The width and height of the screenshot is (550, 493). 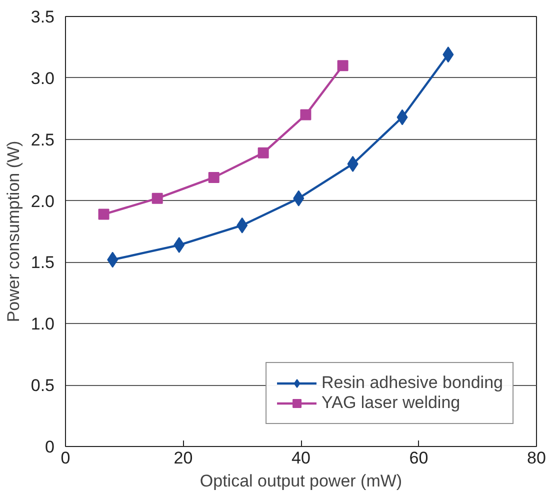 I want to click on y-tick-label: 2.0, so click(x=42, y=201).